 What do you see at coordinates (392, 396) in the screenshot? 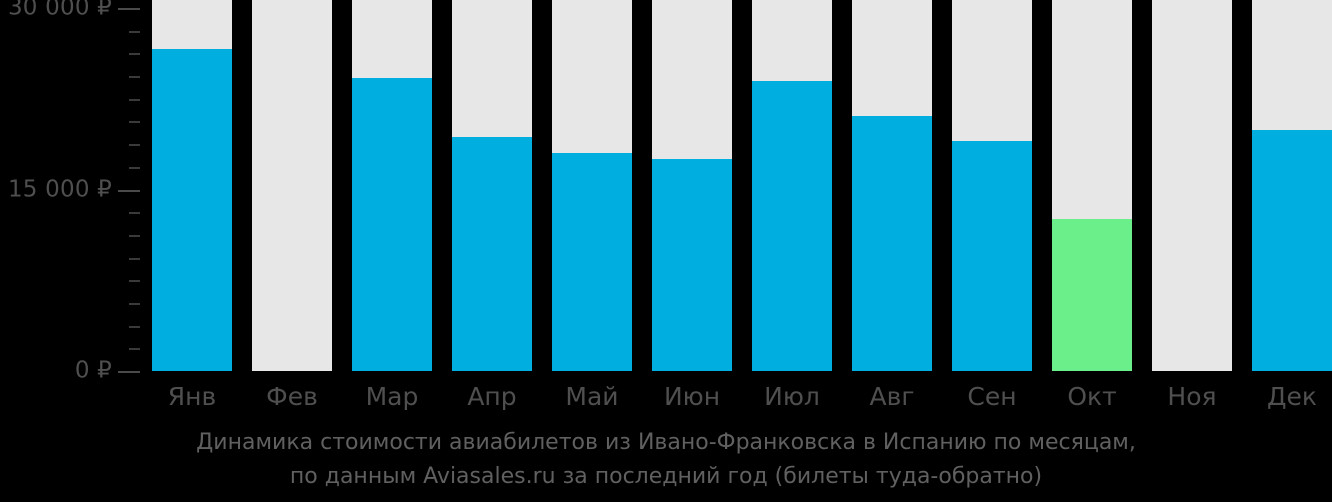
I see `x-axis-label-3: Мар` at bounding box center [392, 396].